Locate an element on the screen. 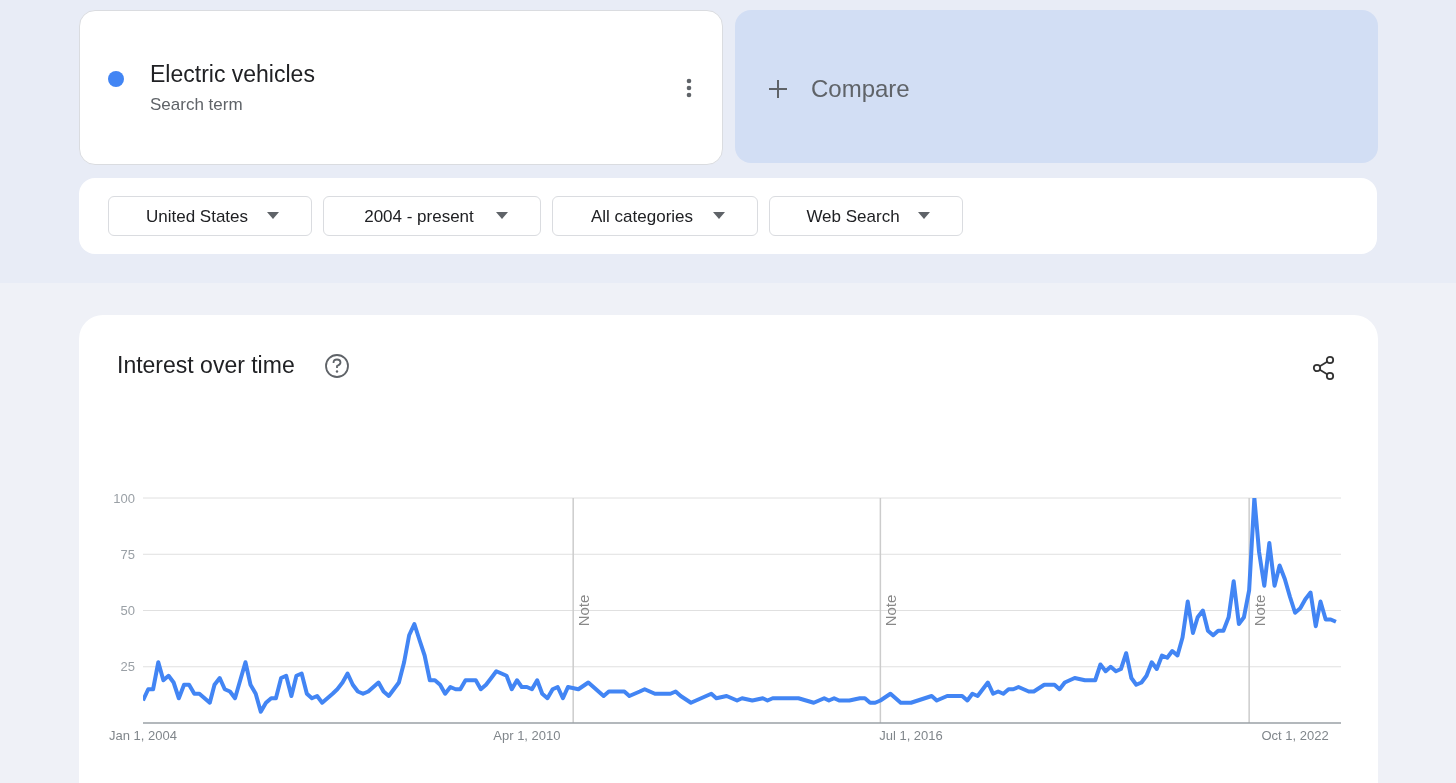 The height and width of the screenshot is (783, 1456). x-tick-label: Jan 1, 2004 is located at coordinates (143, 736).